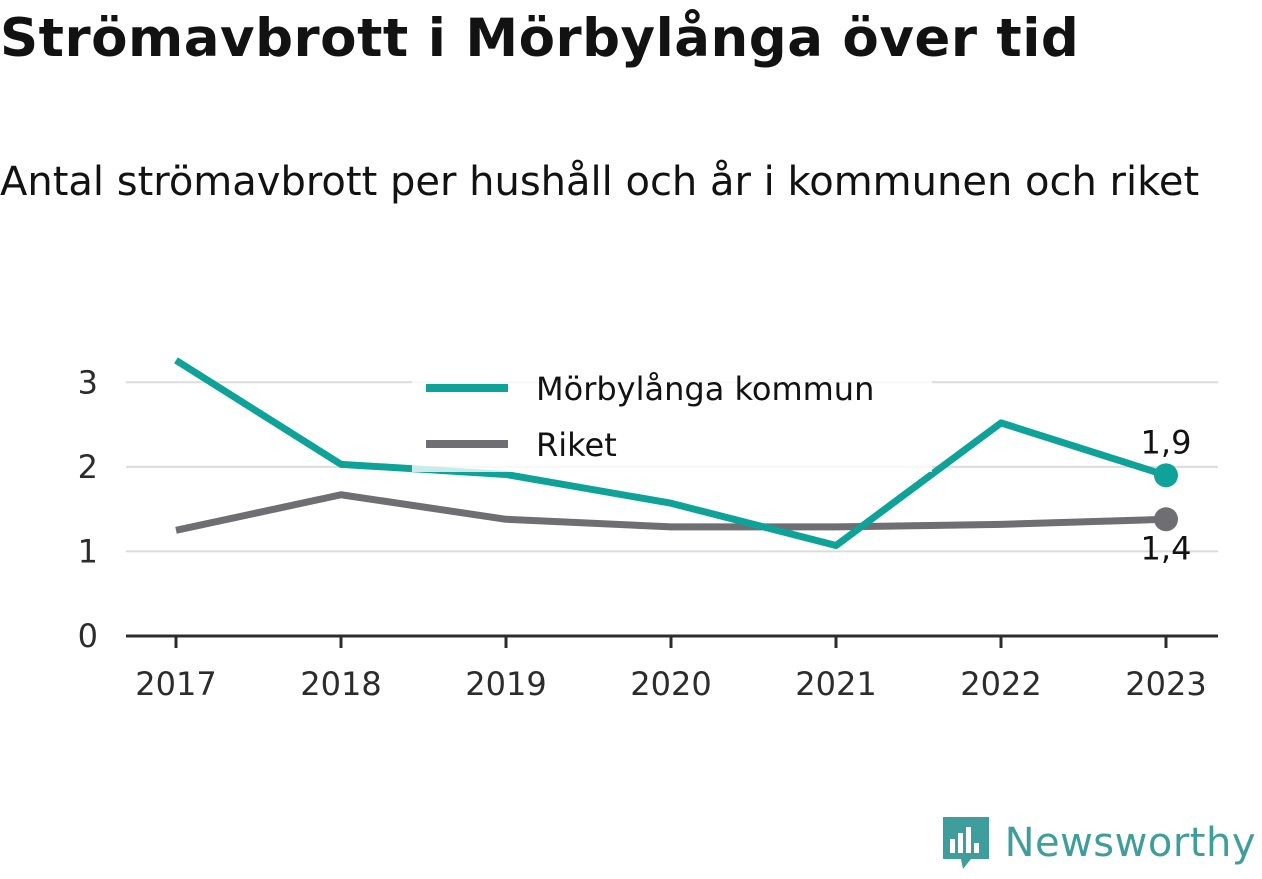 The height and width of the screenshot is (879, 1262). I want to click on x-tick-label: 2022, so click(1000, 684).